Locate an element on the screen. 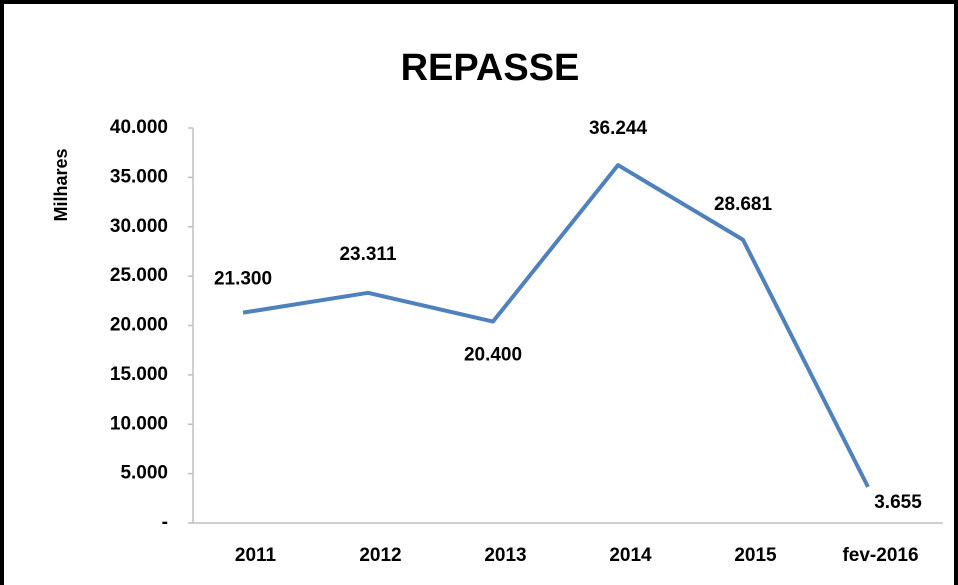 The height and width of the screenshot is (585, 958). data-label: 20.400 is located at coordinates (493, 355).